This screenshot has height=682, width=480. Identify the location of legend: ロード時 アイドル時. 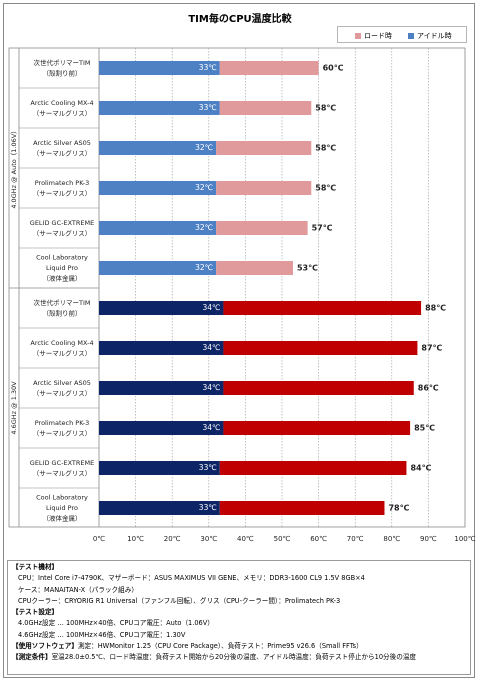
(402, 34).